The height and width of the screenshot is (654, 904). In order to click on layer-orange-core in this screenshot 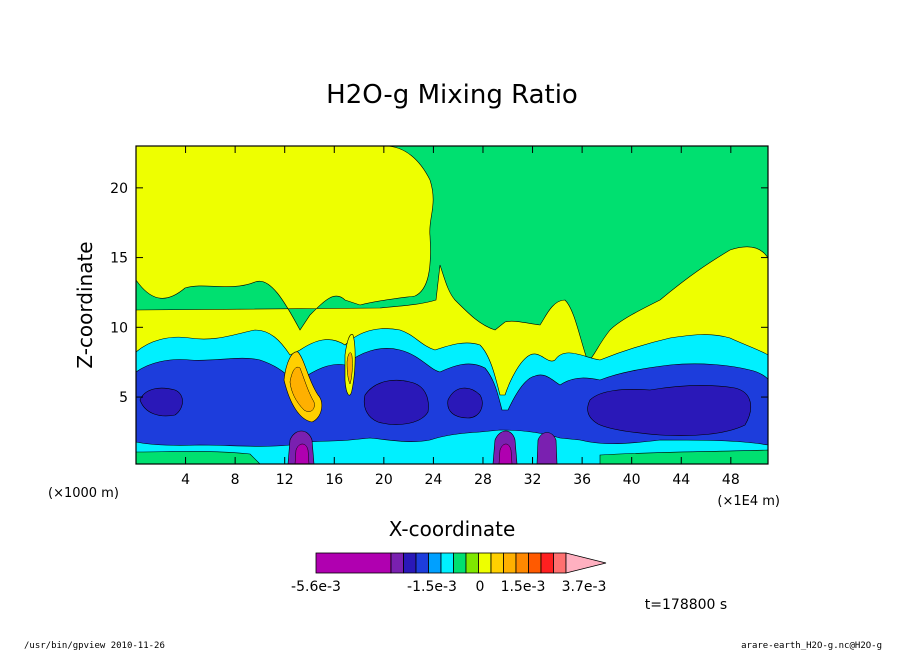, I will do `click(302, 389)`.